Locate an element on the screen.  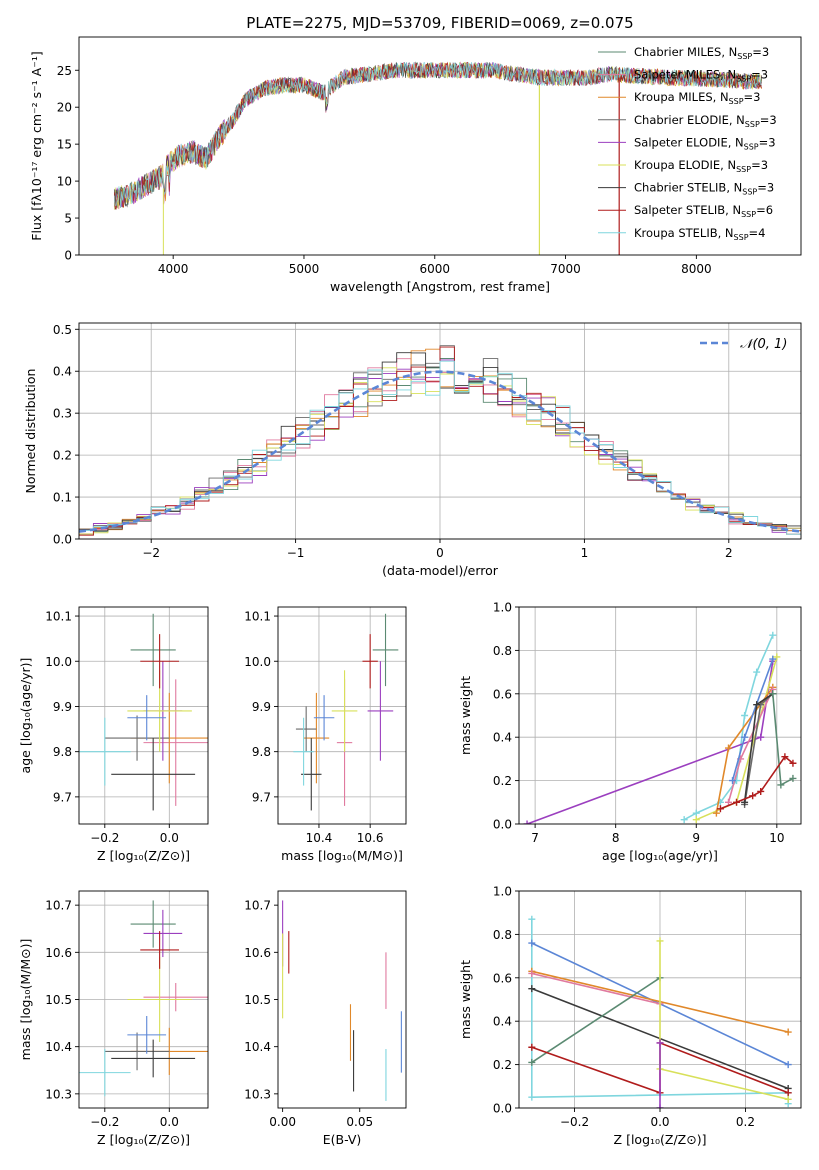
y-tick-label: 0.6 is located at coordinates (502, 978).